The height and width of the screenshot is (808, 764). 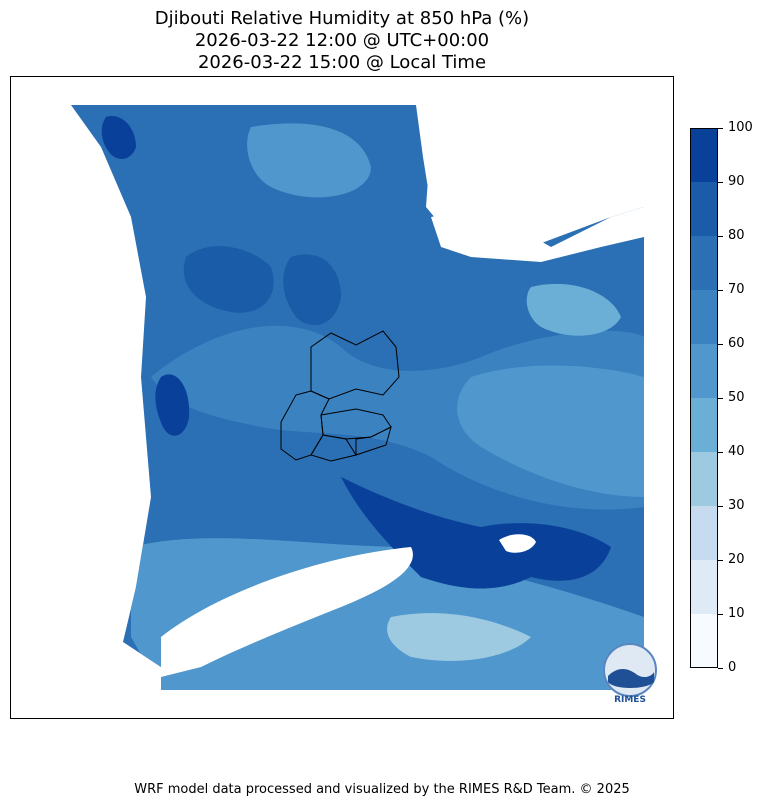 What do you see at coordinates (342, 40) in the screenshot?
I see `chart-title-line-2: 2026-03-22 12:00 @ UTC+00:00` at bounding box center [342, 40].